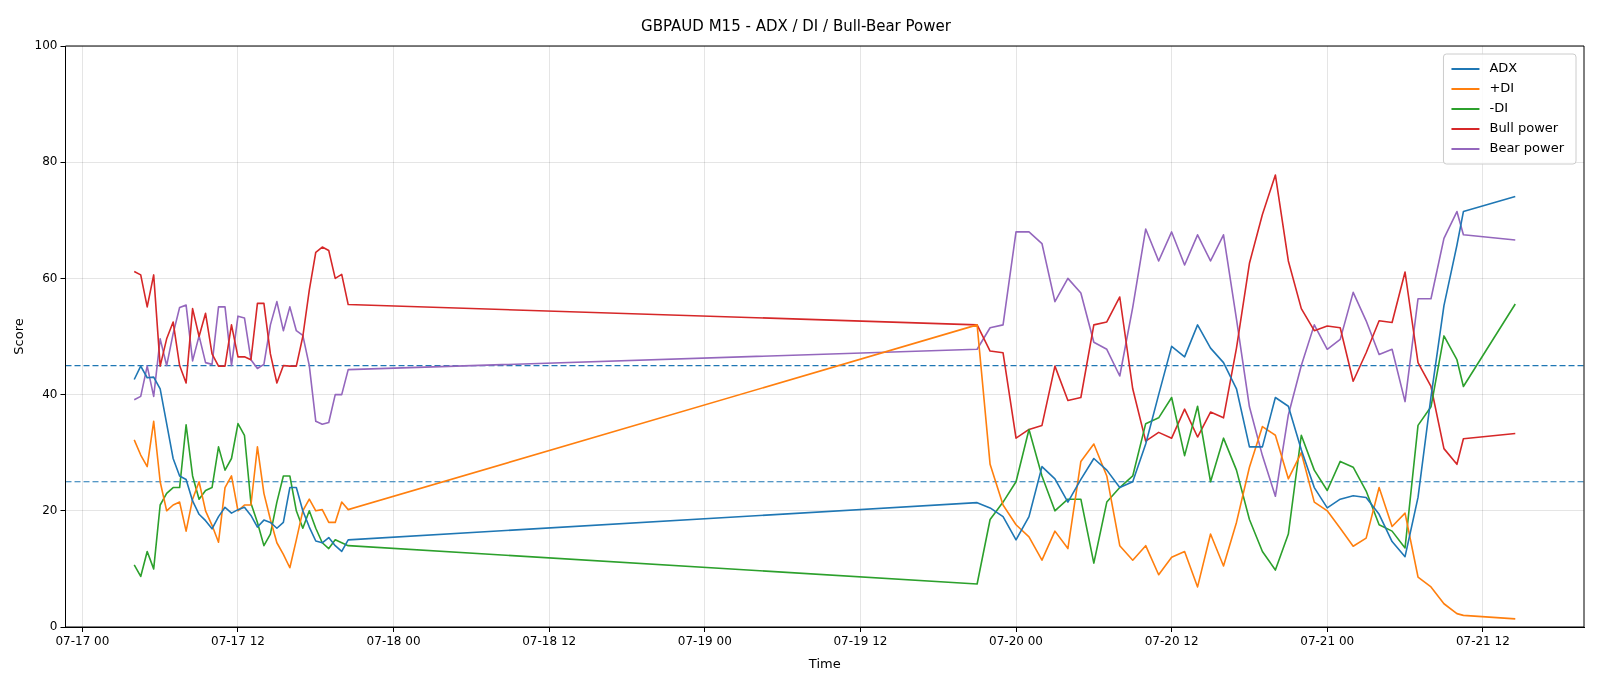  I want to click on legend-label: -DI, so click(1499, 108).